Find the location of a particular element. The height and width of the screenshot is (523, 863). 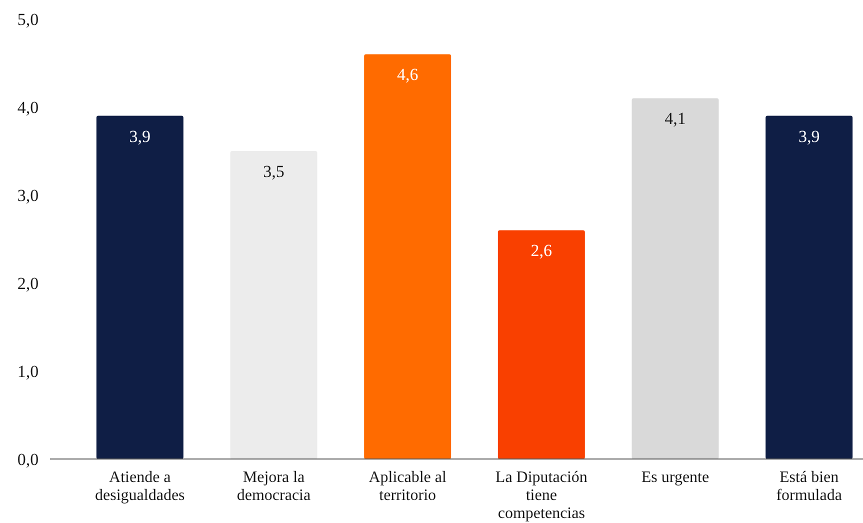

y-tick-label: 3,0 is located at coordinates (28, 195).